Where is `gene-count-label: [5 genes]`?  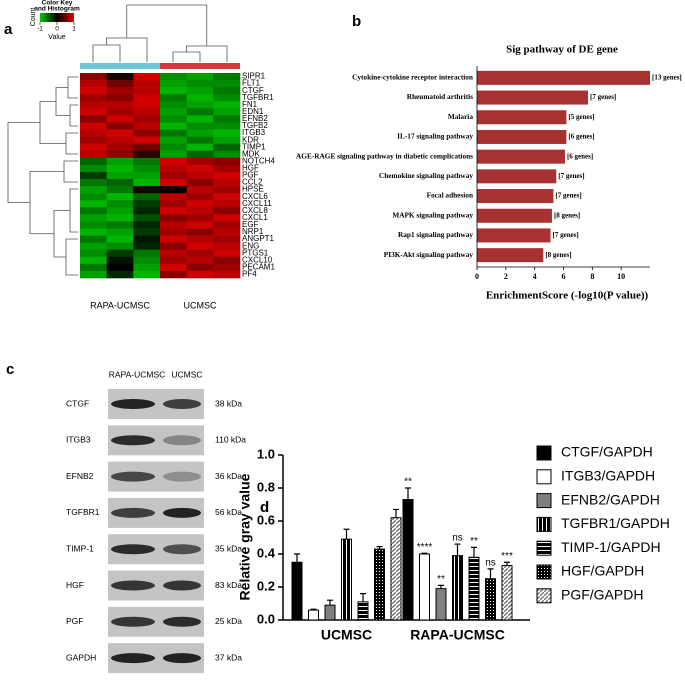 gene-count-label: [5 genes] is located at coordinates (581, 117).